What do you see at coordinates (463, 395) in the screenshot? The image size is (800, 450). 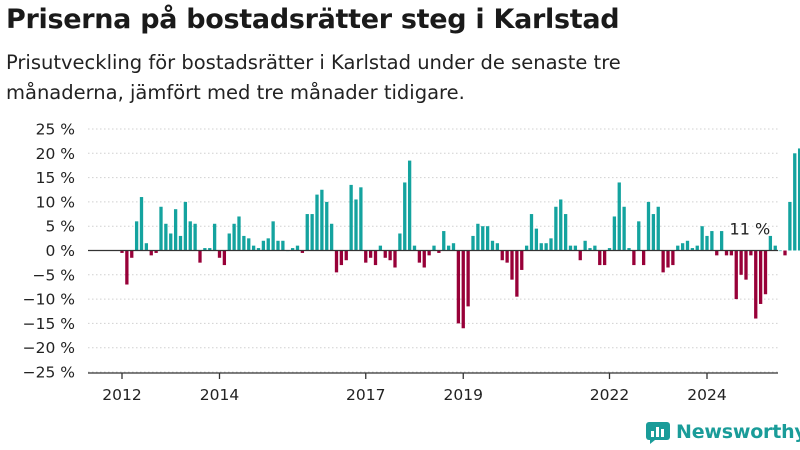 I see `x-tick-label: 2019` at bounding box center [463, 395].